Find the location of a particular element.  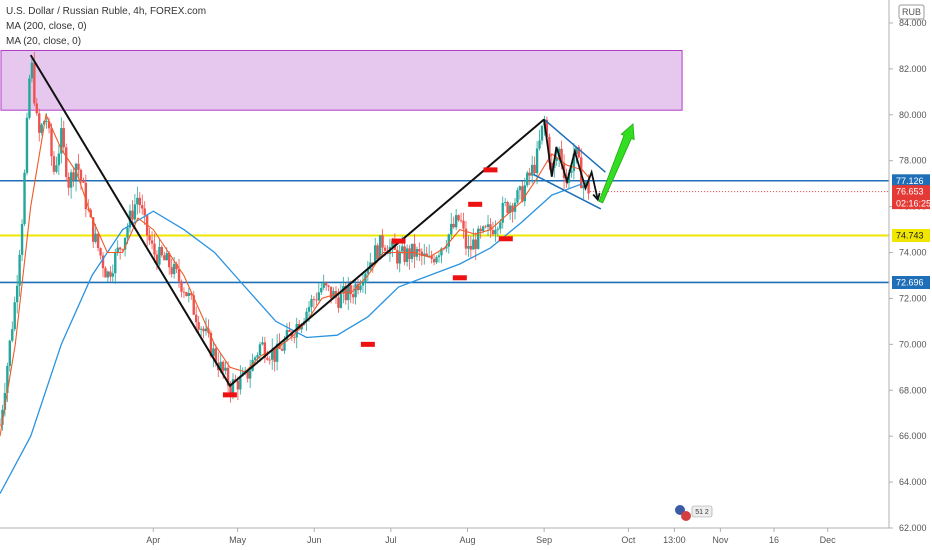

zigzag-projection is located at coordinates (571, 159).